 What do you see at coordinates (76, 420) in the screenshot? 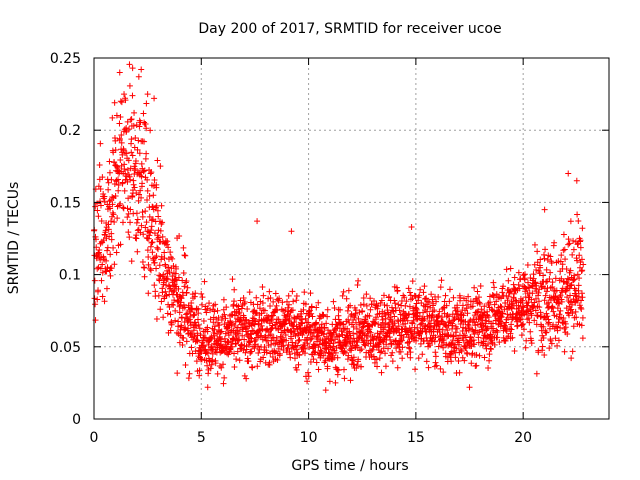
I see `y-tick-label: 0` at bounding box center [76, 420].